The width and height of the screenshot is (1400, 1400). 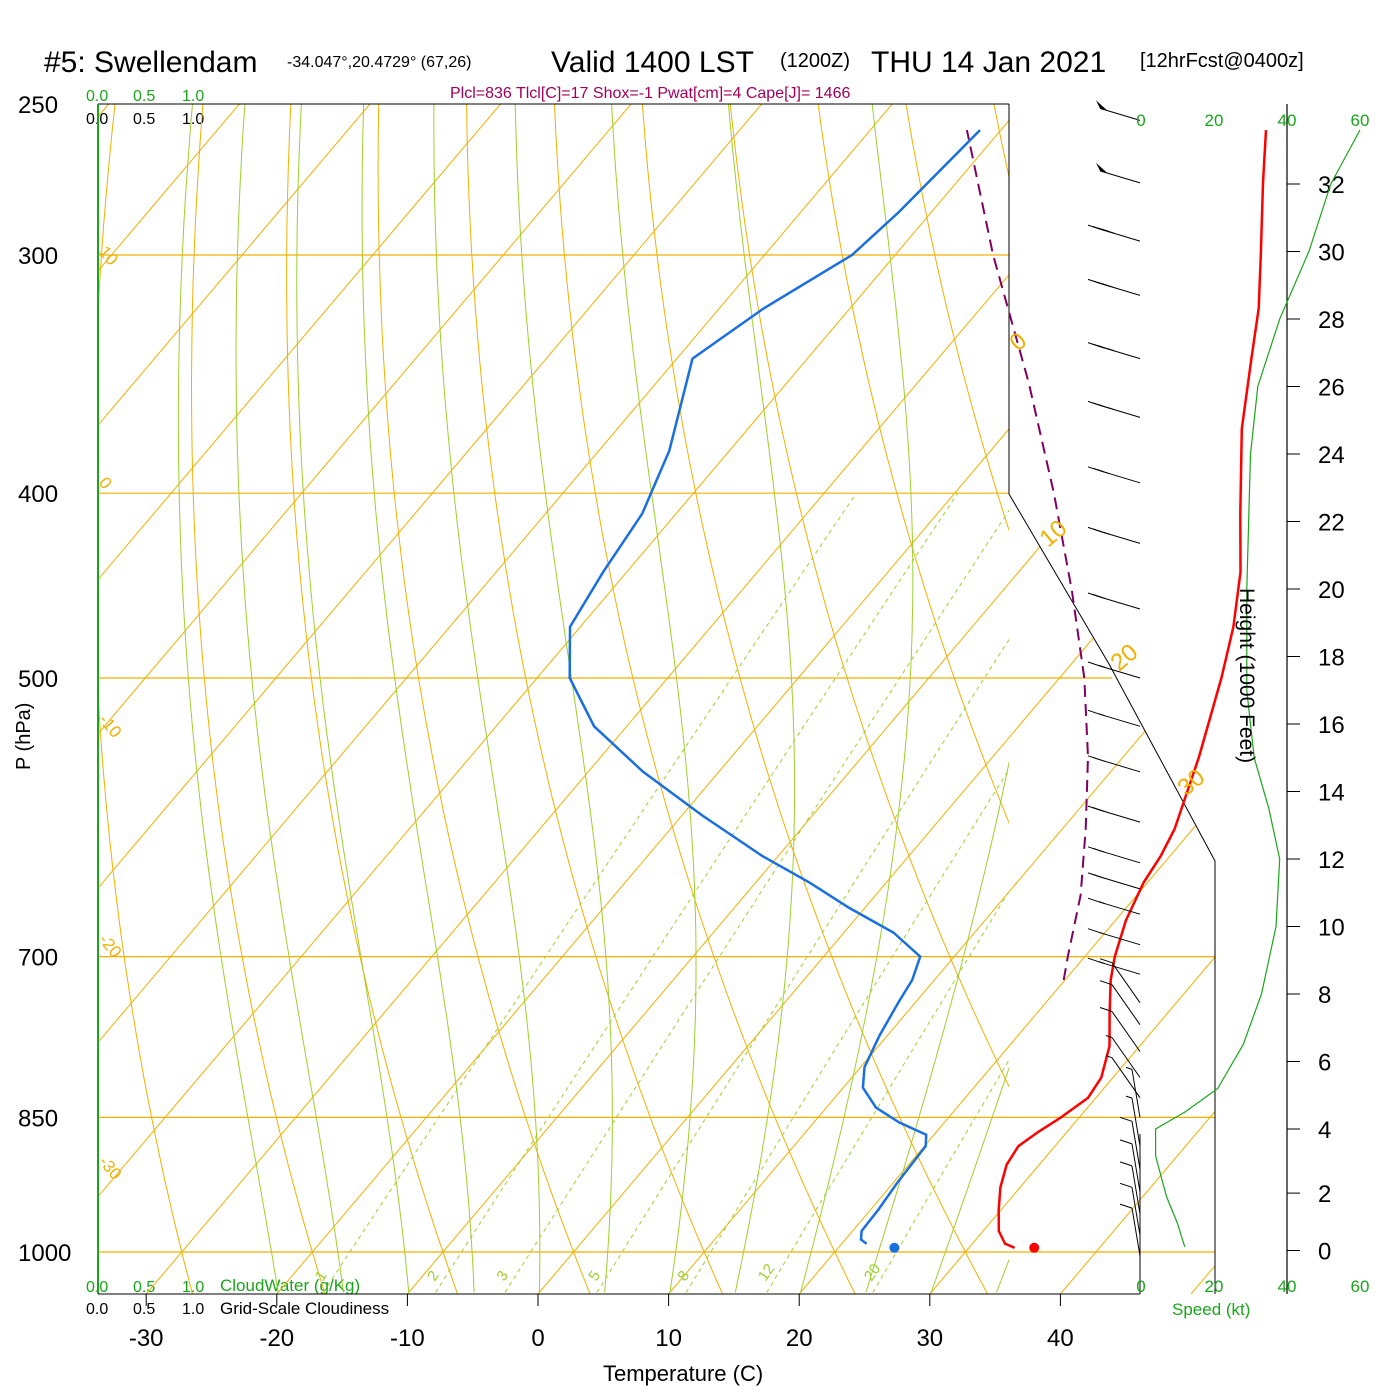 I want to click on pressure-tick-label: 1000, so click(x=44, y=1253).